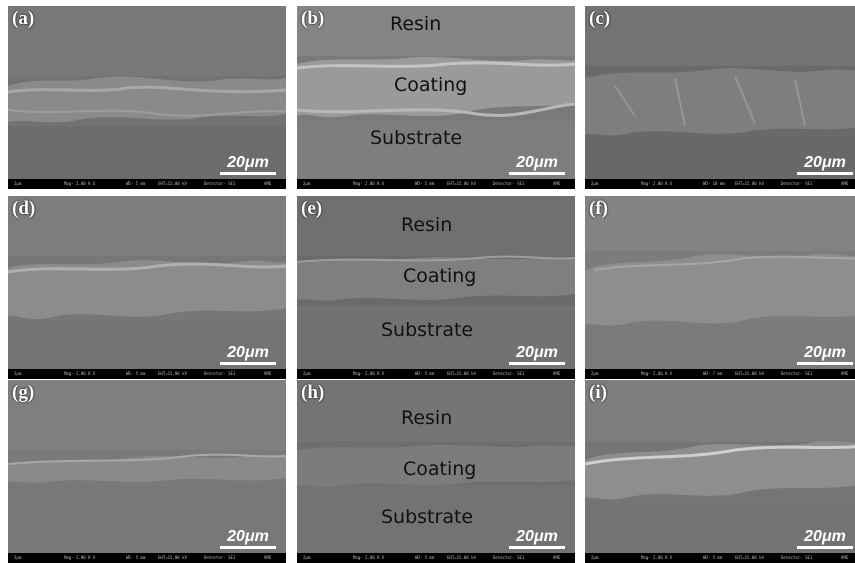 This screenshot has height=563, width=855. What do you see at coordinates (23, 18) in the screenshot?
I see `panel-label: (a)` at bounding box center [23, 18].